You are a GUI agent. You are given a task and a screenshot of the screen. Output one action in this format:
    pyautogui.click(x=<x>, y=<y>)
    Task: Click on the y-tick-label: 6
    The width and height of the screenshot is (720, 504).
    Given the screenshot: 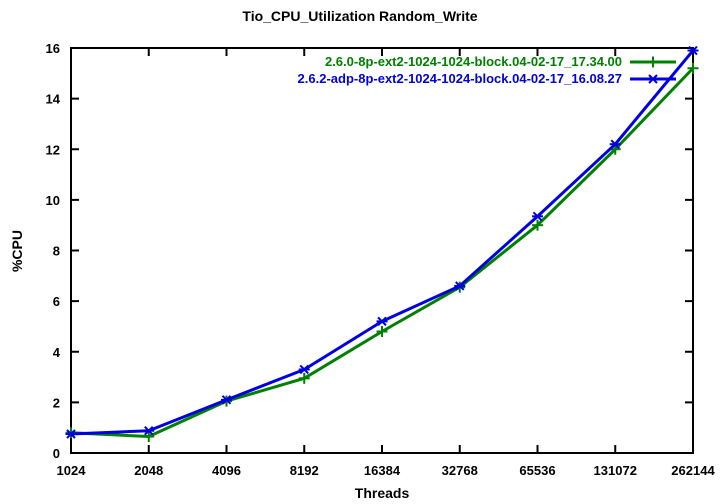 What is the action you would take?
    pyautogui.click(x=56, y=301)
    